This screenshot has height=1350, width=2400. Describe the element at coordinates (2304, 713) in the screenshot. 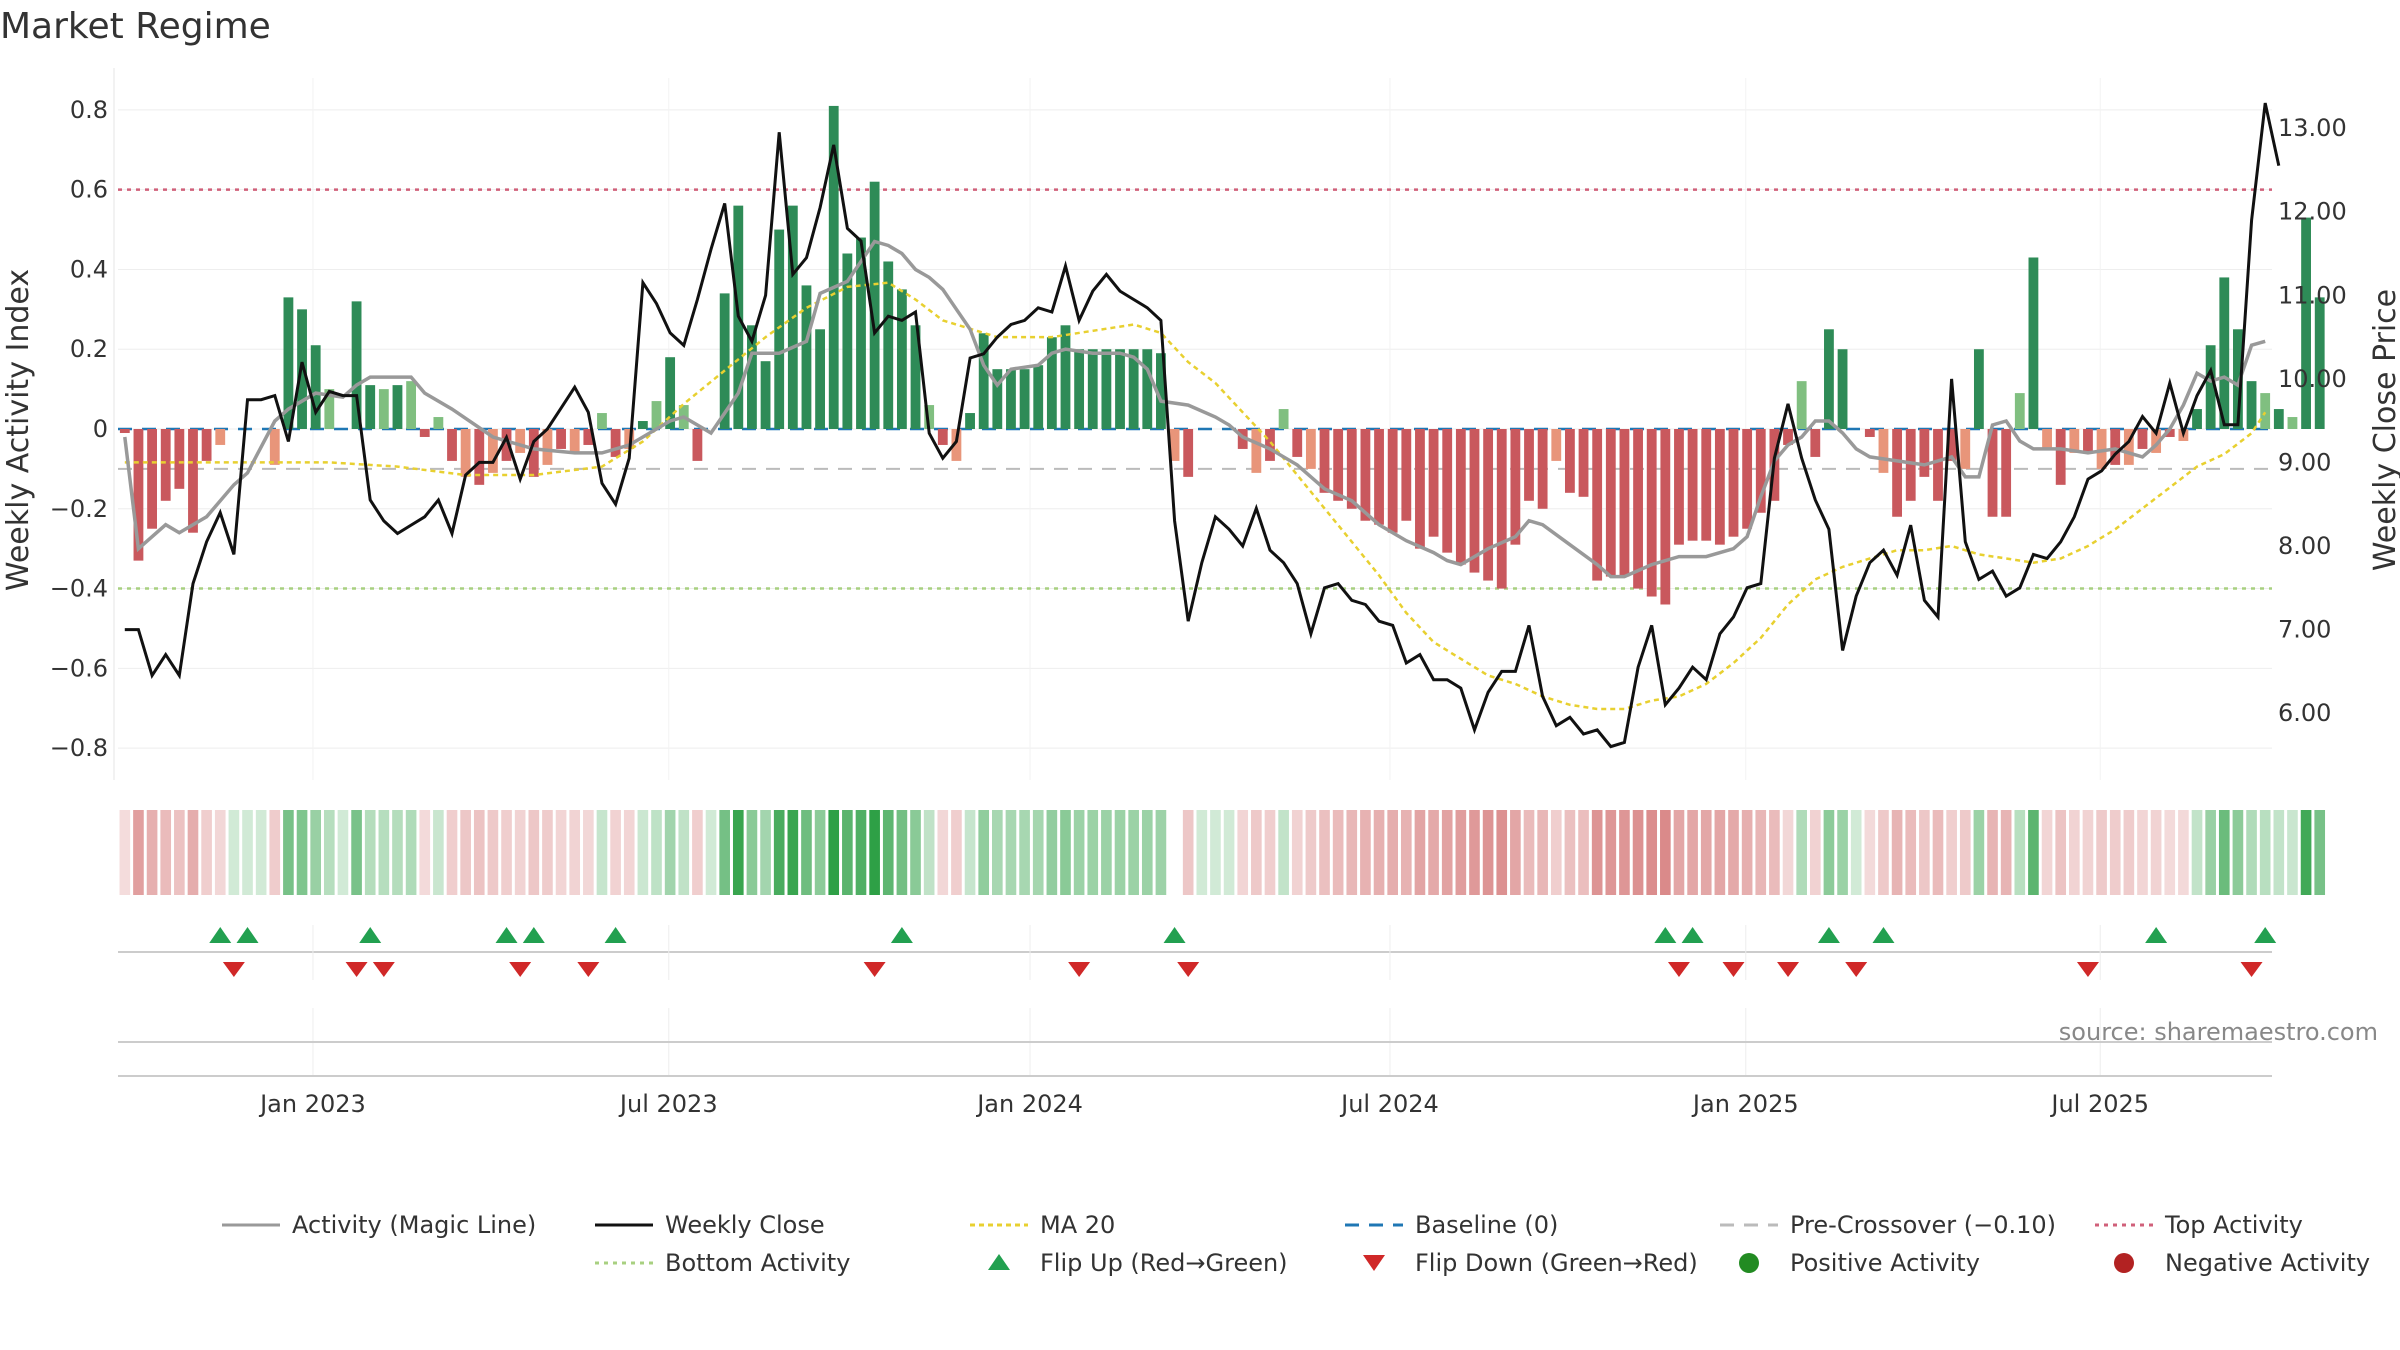

I see `right-tick-label: 6.00` at that location.